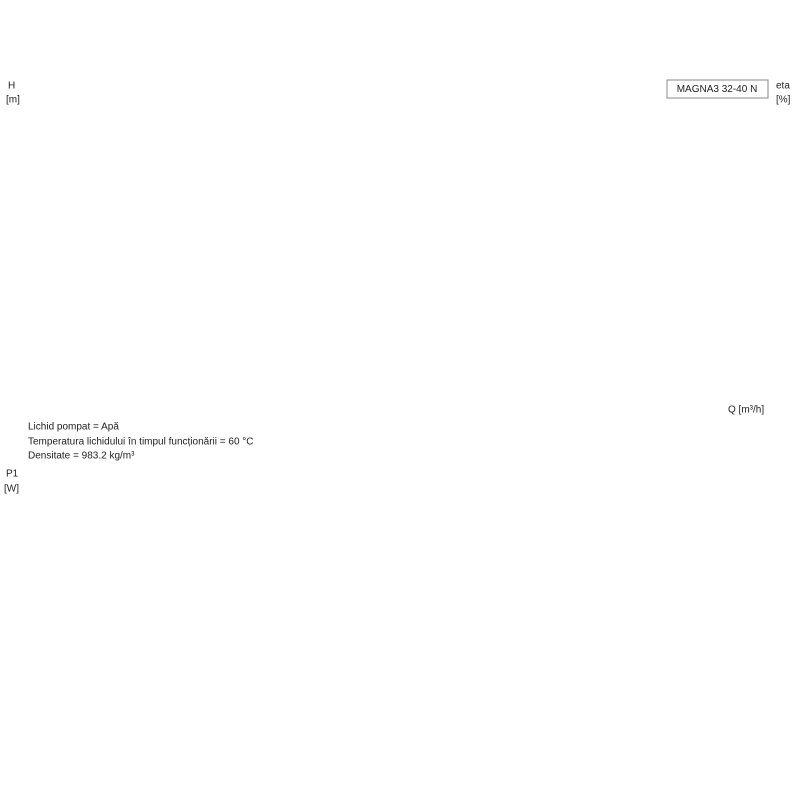 The height and width of the screenshot is (800, 800). Describe the element at coordinates (783, 100) in the screenshot. I see `y2-axis-unit: [%]` at that location.